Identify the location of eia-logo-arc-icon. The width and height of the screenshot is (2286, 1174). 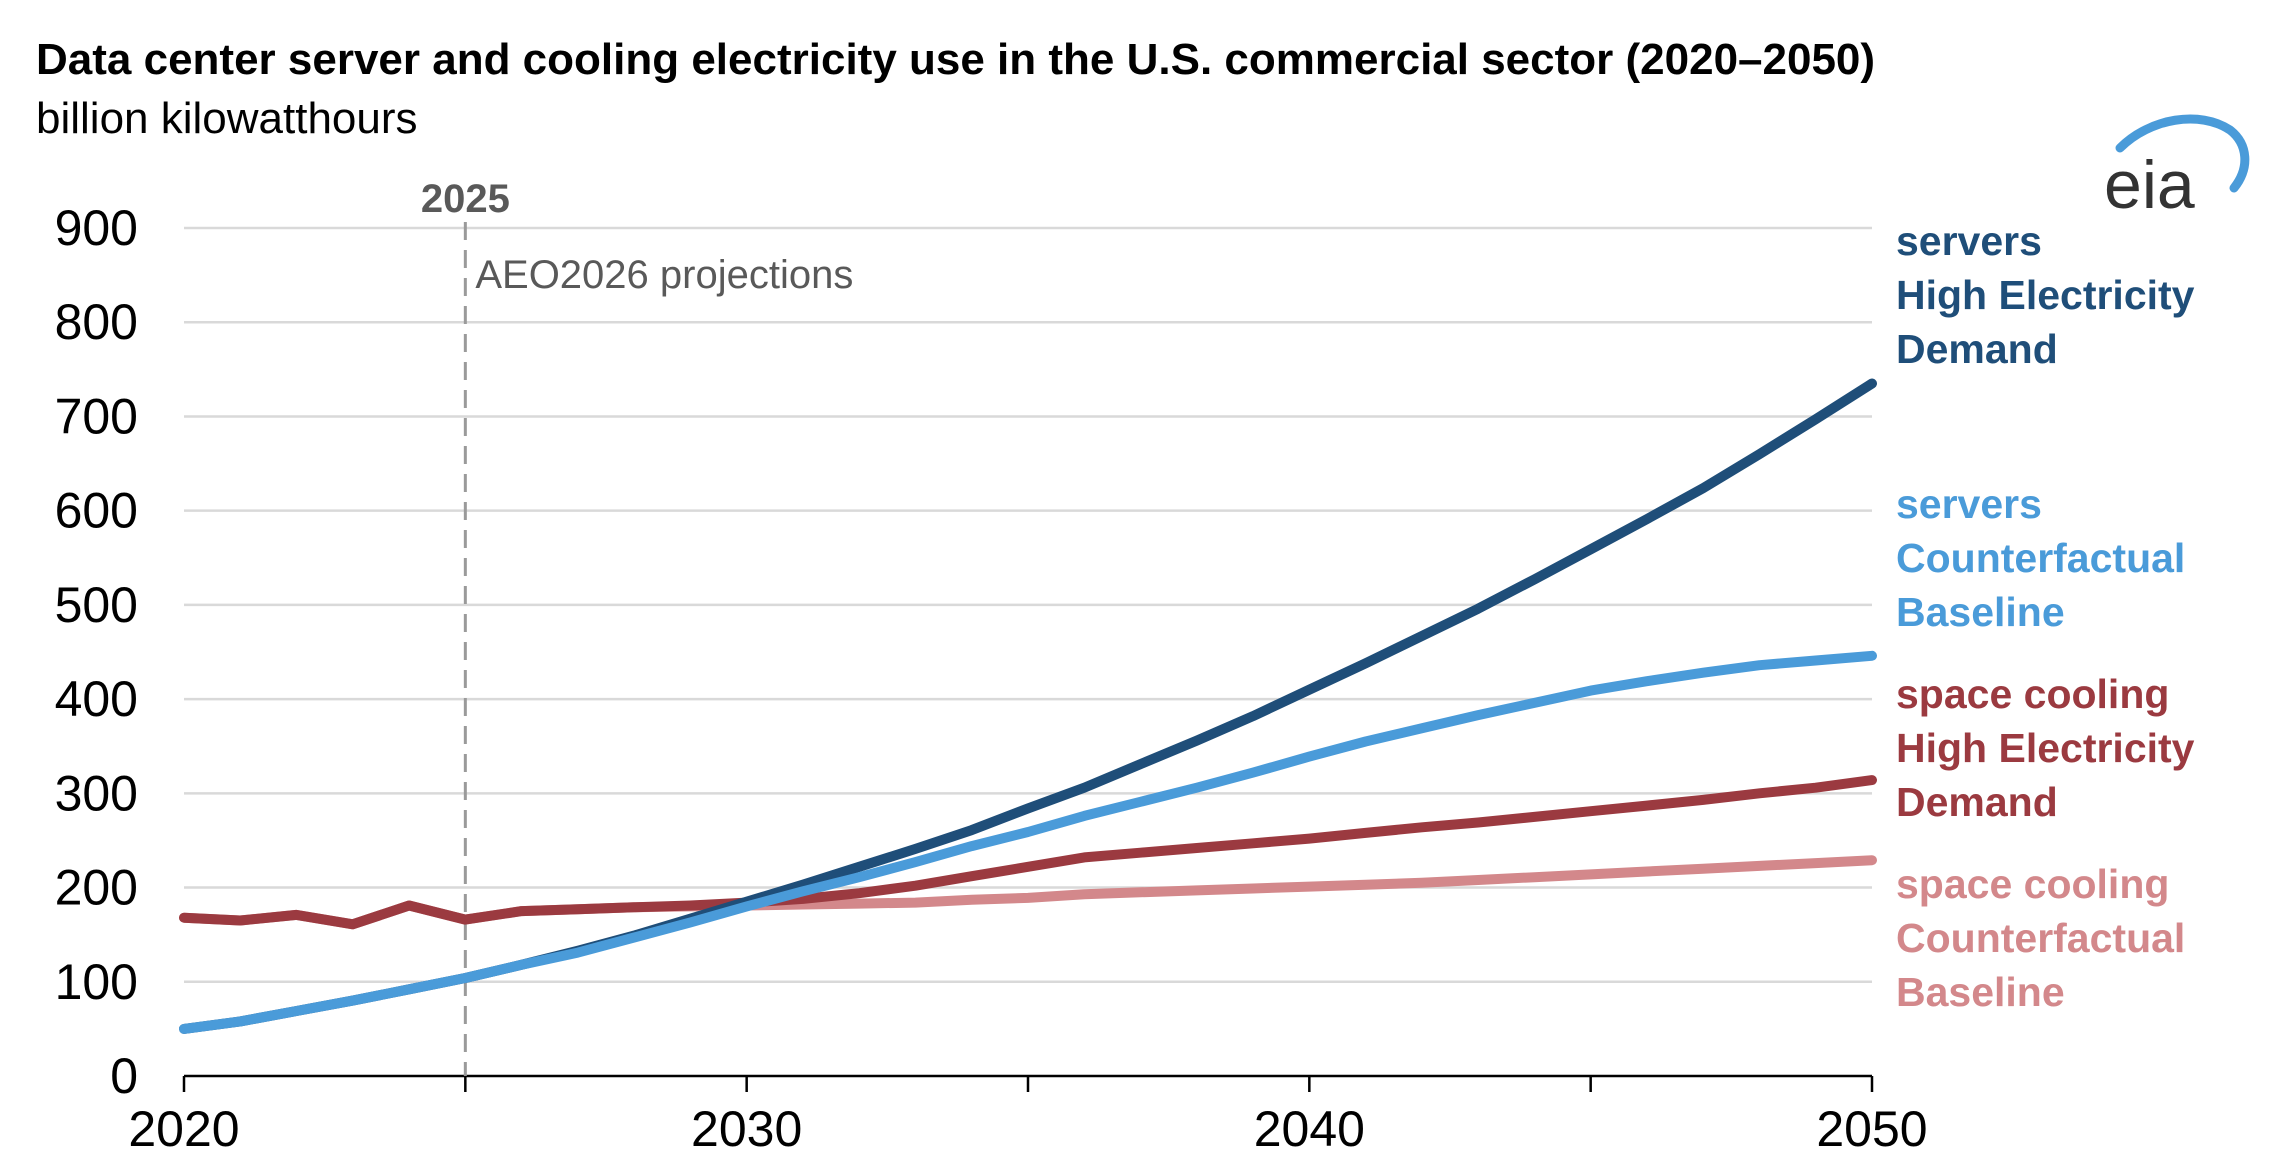
(2182, 153).